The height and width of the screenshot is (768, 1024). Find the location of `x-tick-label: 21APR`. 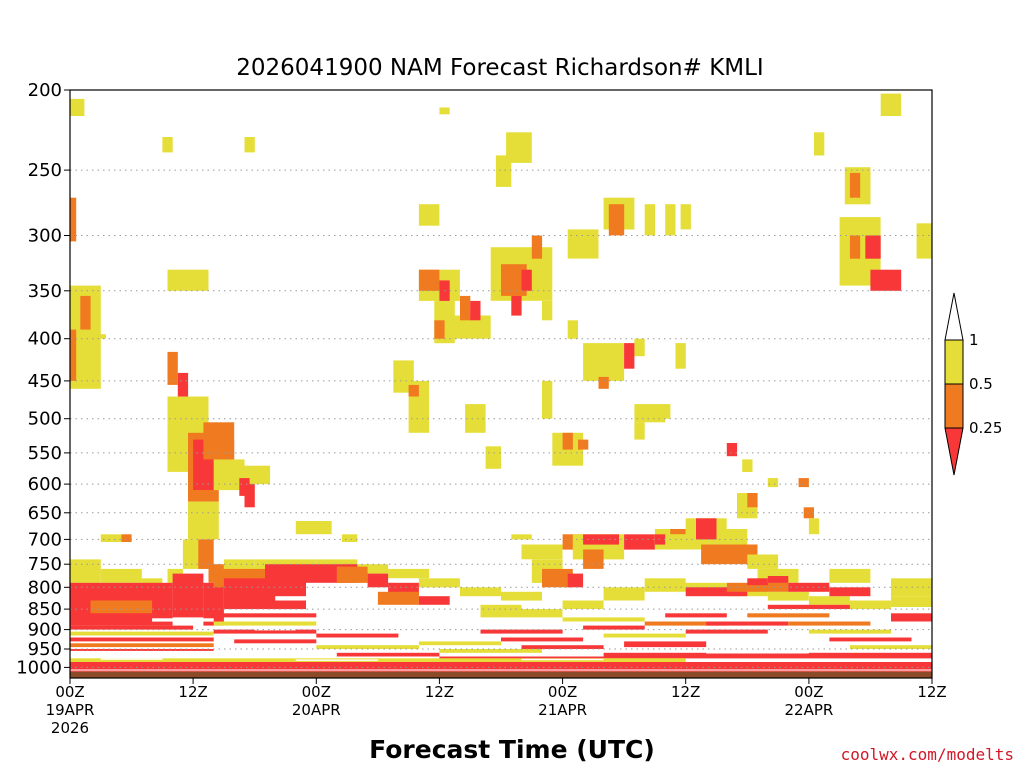

x-tick-label: 21APR is located at coordinates (562, 710).